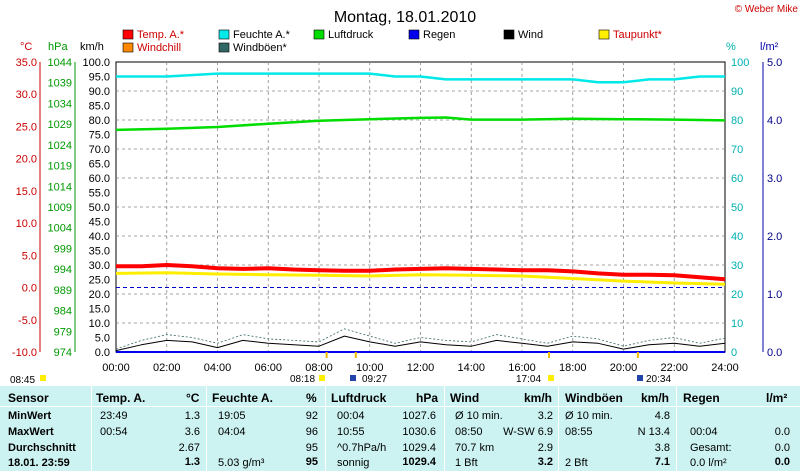 Image resolution: width=810 pixels, height=471 pixels. I want to click on x-tick-label: 00:00, so click(116, 368).